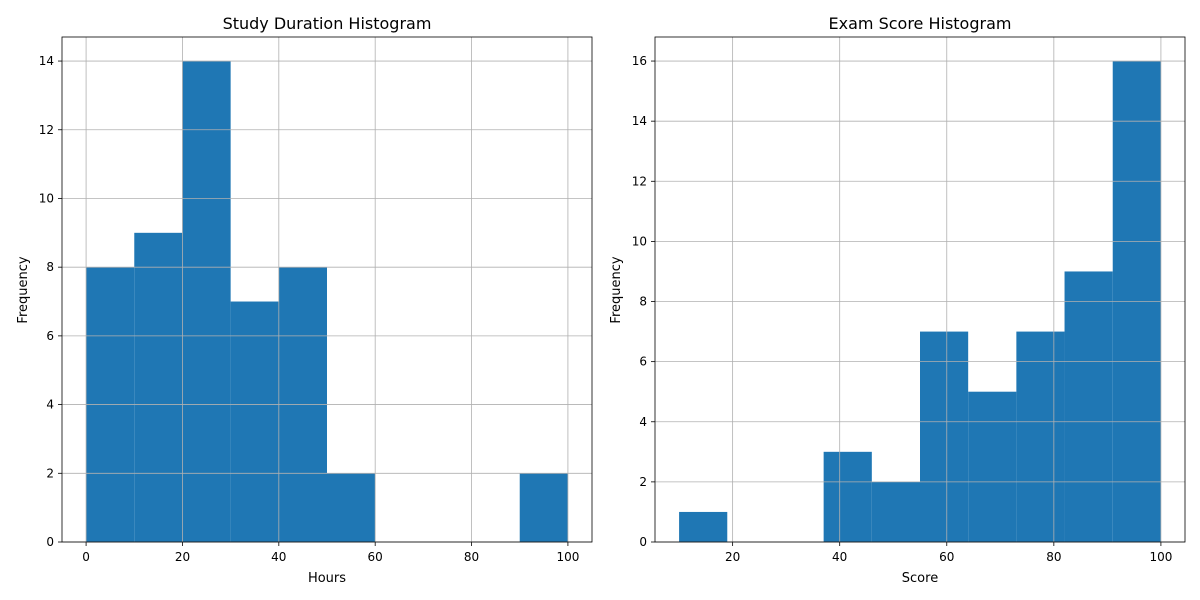 Image resolution: width=1200 pixels, height=600 pixels. What do you see at coordinates (920, 23) in the screenshot?
I see `chart-title: Exam Score Histogram` at bounding box center [920, 23].